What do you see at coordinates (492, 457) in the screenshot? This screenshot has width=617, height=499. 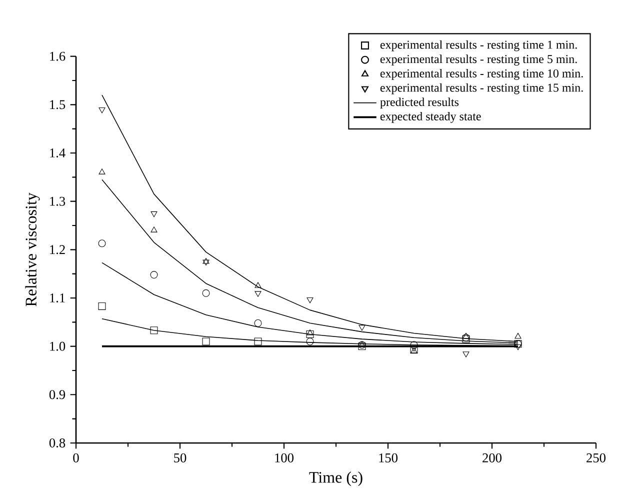 I see `x-tick-label: 200` at bounding box center [492, 457].